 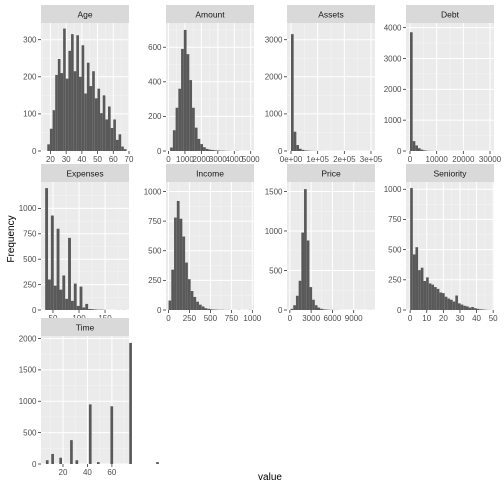 What do you see at coordinates (493, 318) in the screenshot?
I see `x-tick-label: 50` at bounding box center [493, 318].